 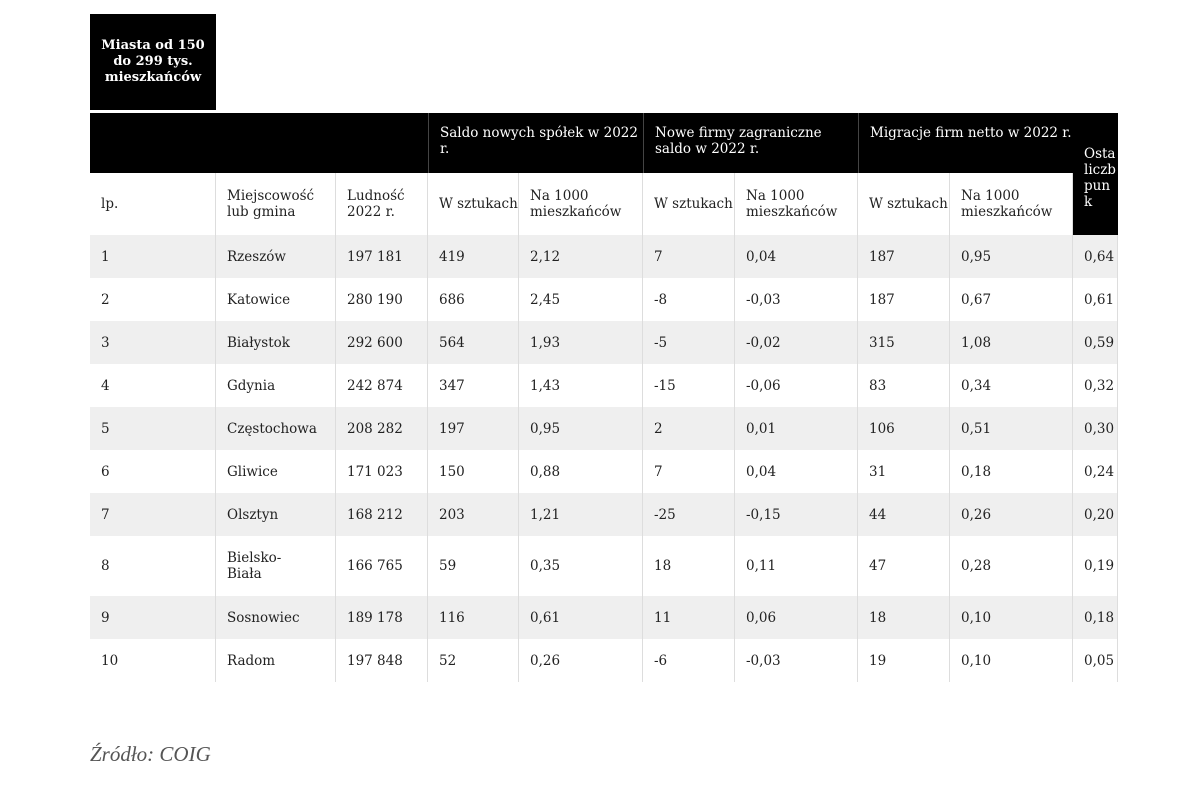 What do you see at coordinates (276, 299) in the screenshot?
I see `table-cell: Katowice` at bounding box center [276, 299].